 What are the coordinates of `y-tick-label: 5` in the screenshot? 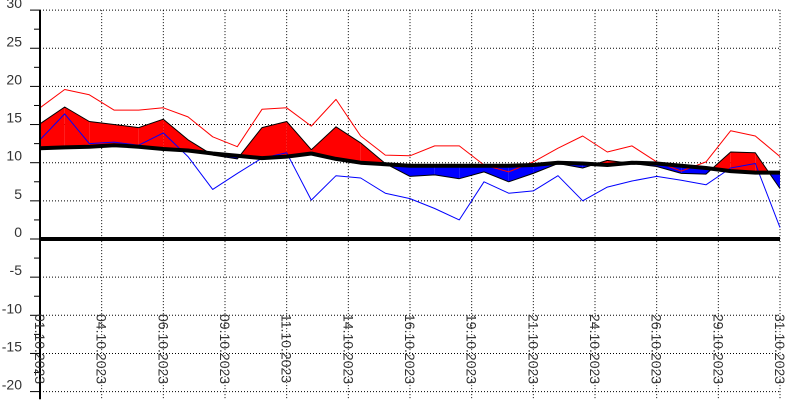 It's located at (18, 194).